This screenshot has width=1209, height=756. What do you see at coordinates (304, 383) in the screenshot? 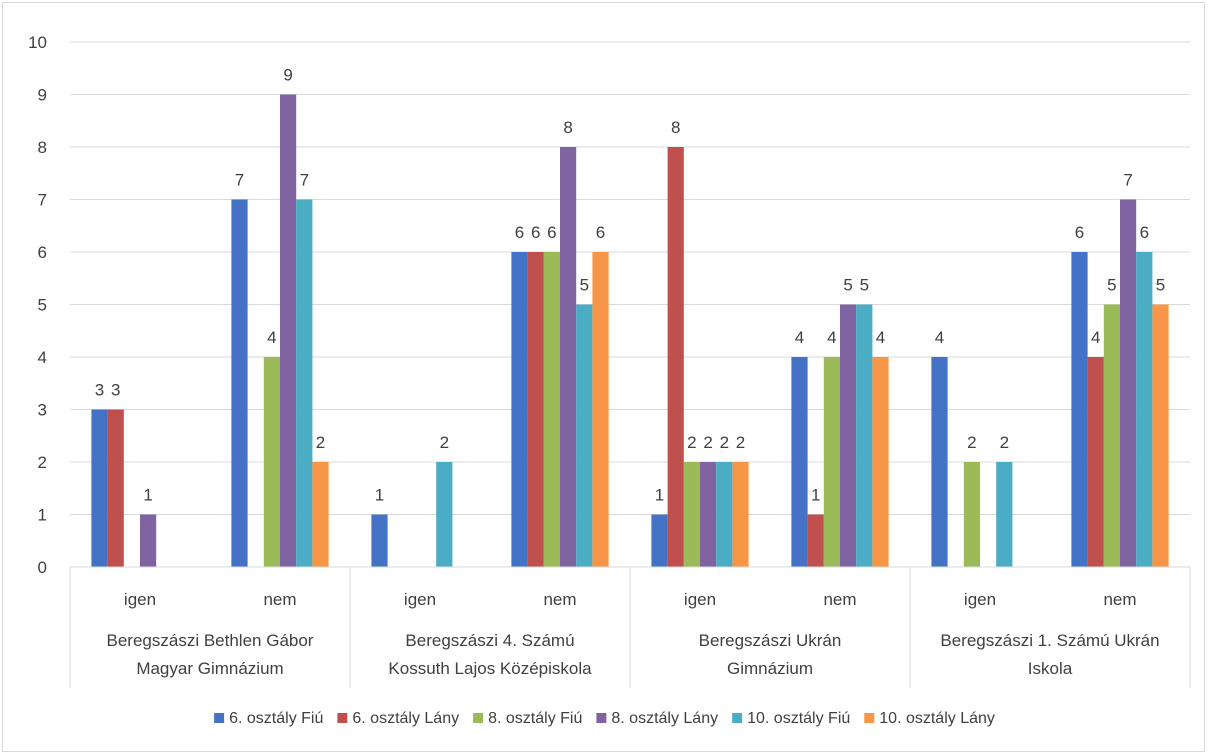
I see `bar-s4-c1` at bounding box center [304, 383].